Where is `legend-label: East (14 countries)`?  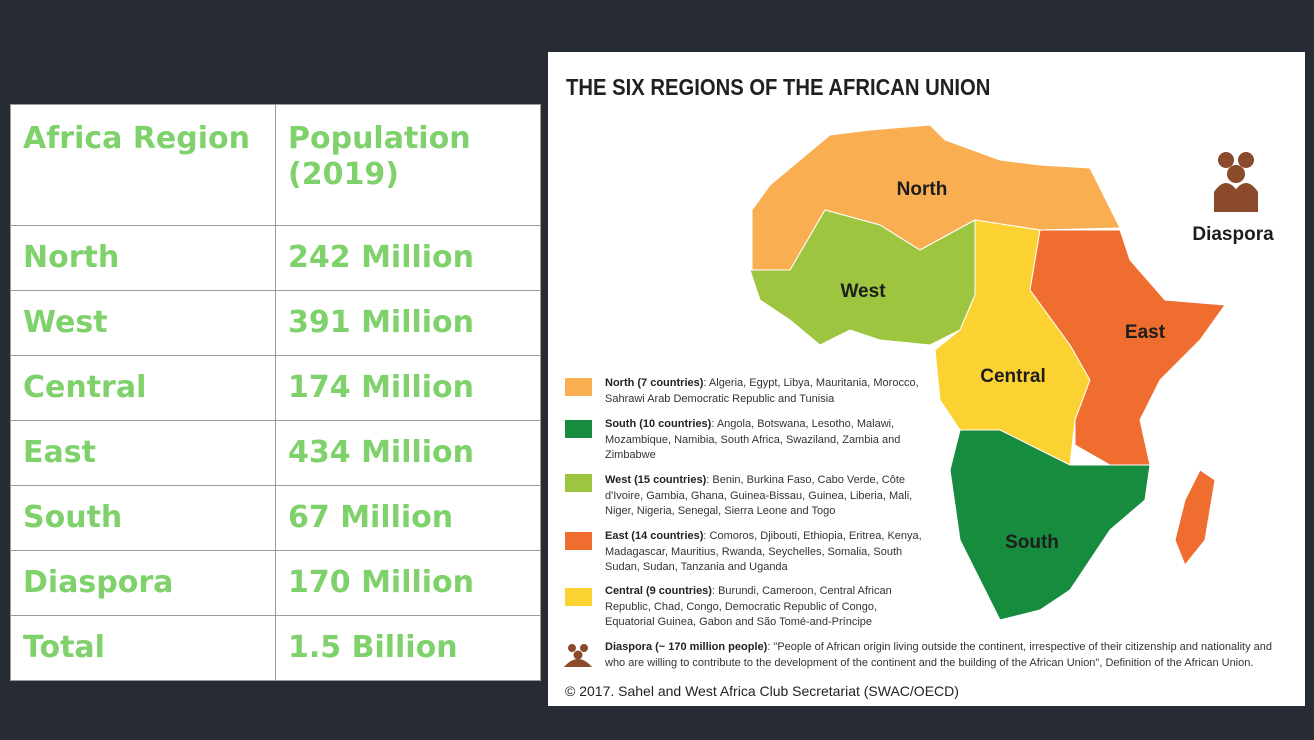 legend-label: East (14 countries) is located at coordinates (654, 536).